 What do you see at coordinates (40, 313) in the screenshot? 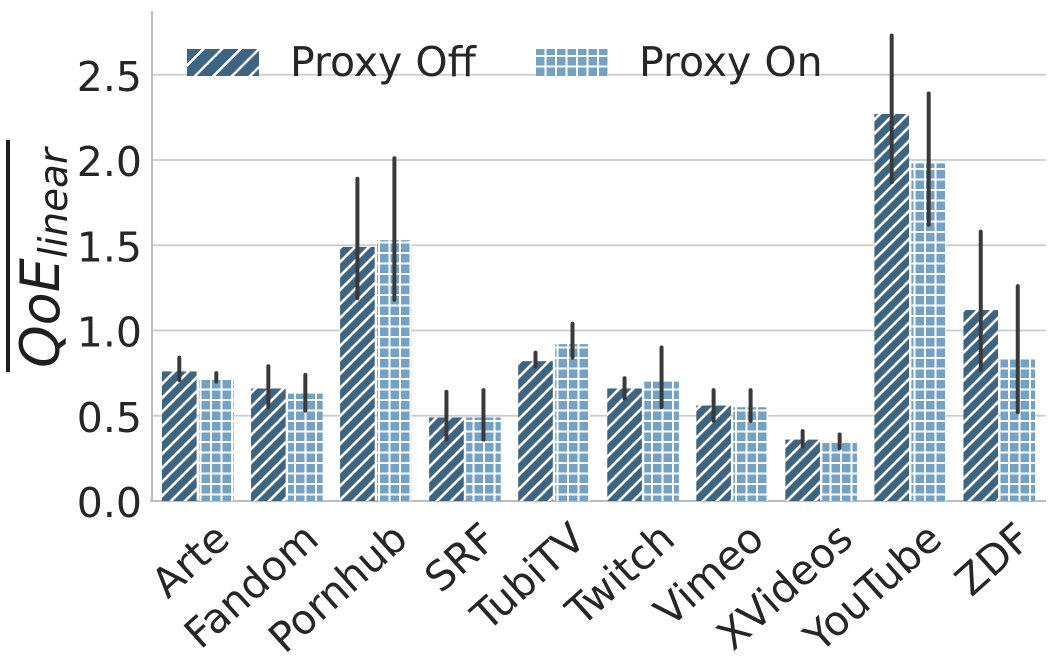
I see `y-axis-label-base: QoE` at bounding box center [40, 313].